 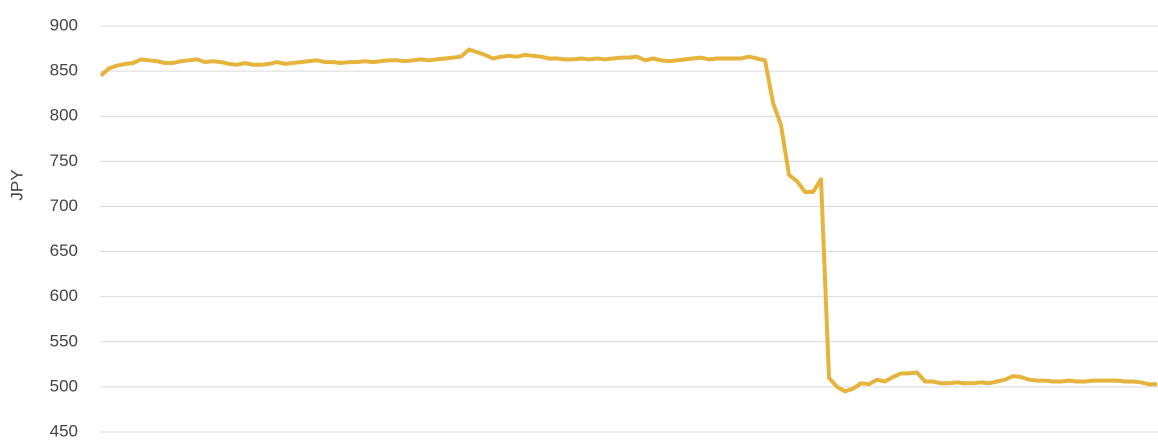 I want to click on y-tick-label: 700, so click(x=64, y=205).